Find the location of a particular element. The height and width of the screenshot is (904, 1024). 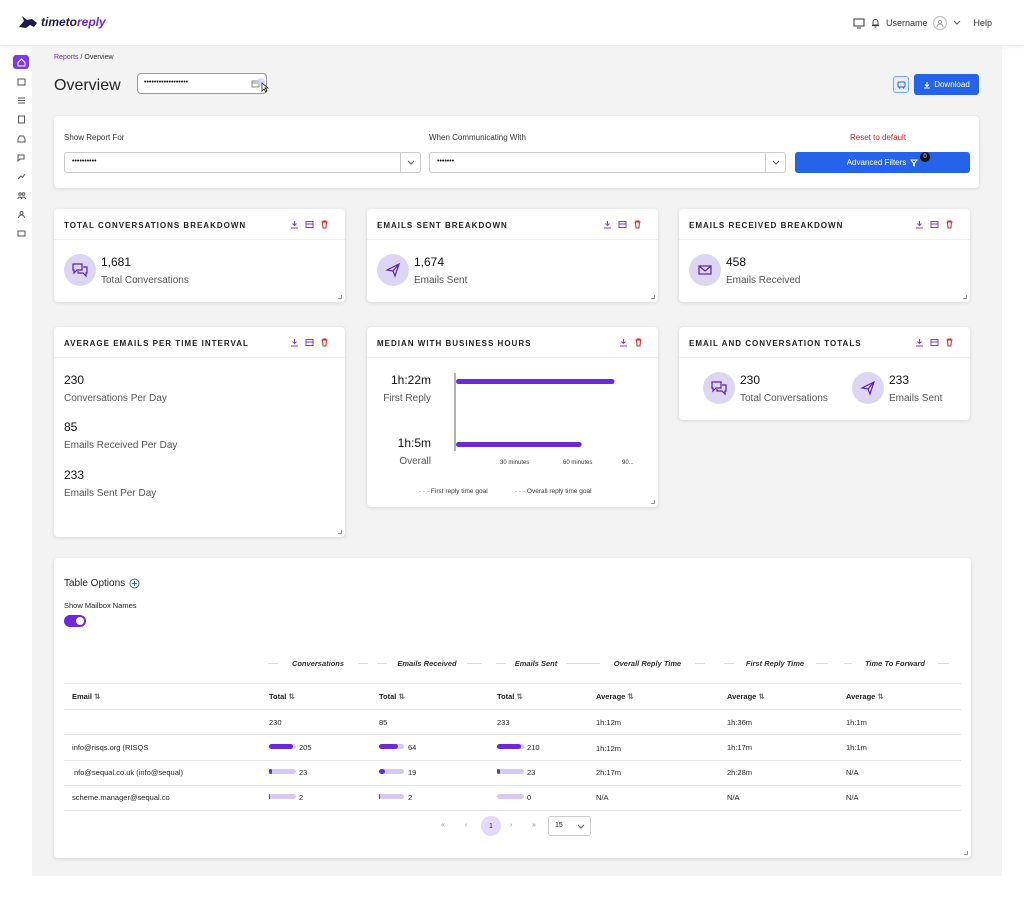

total-conversations-value: 1,681 is located at coordinates (116, 262).